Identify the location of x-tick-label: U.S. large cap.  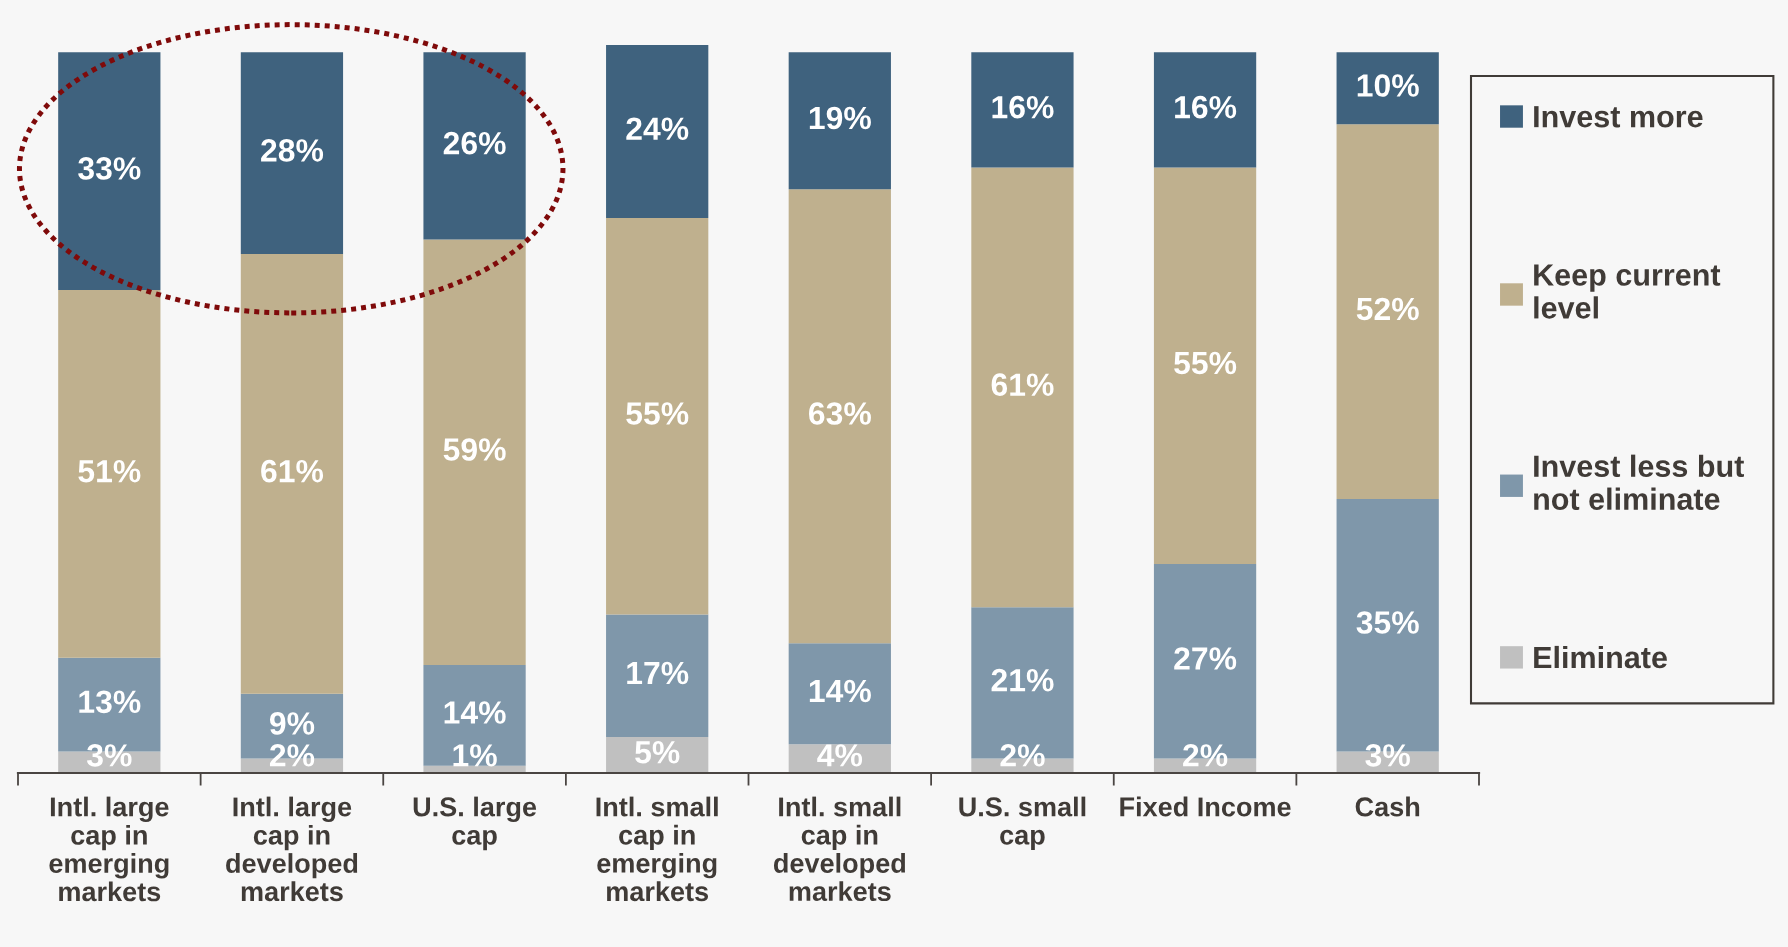
(475, 823).